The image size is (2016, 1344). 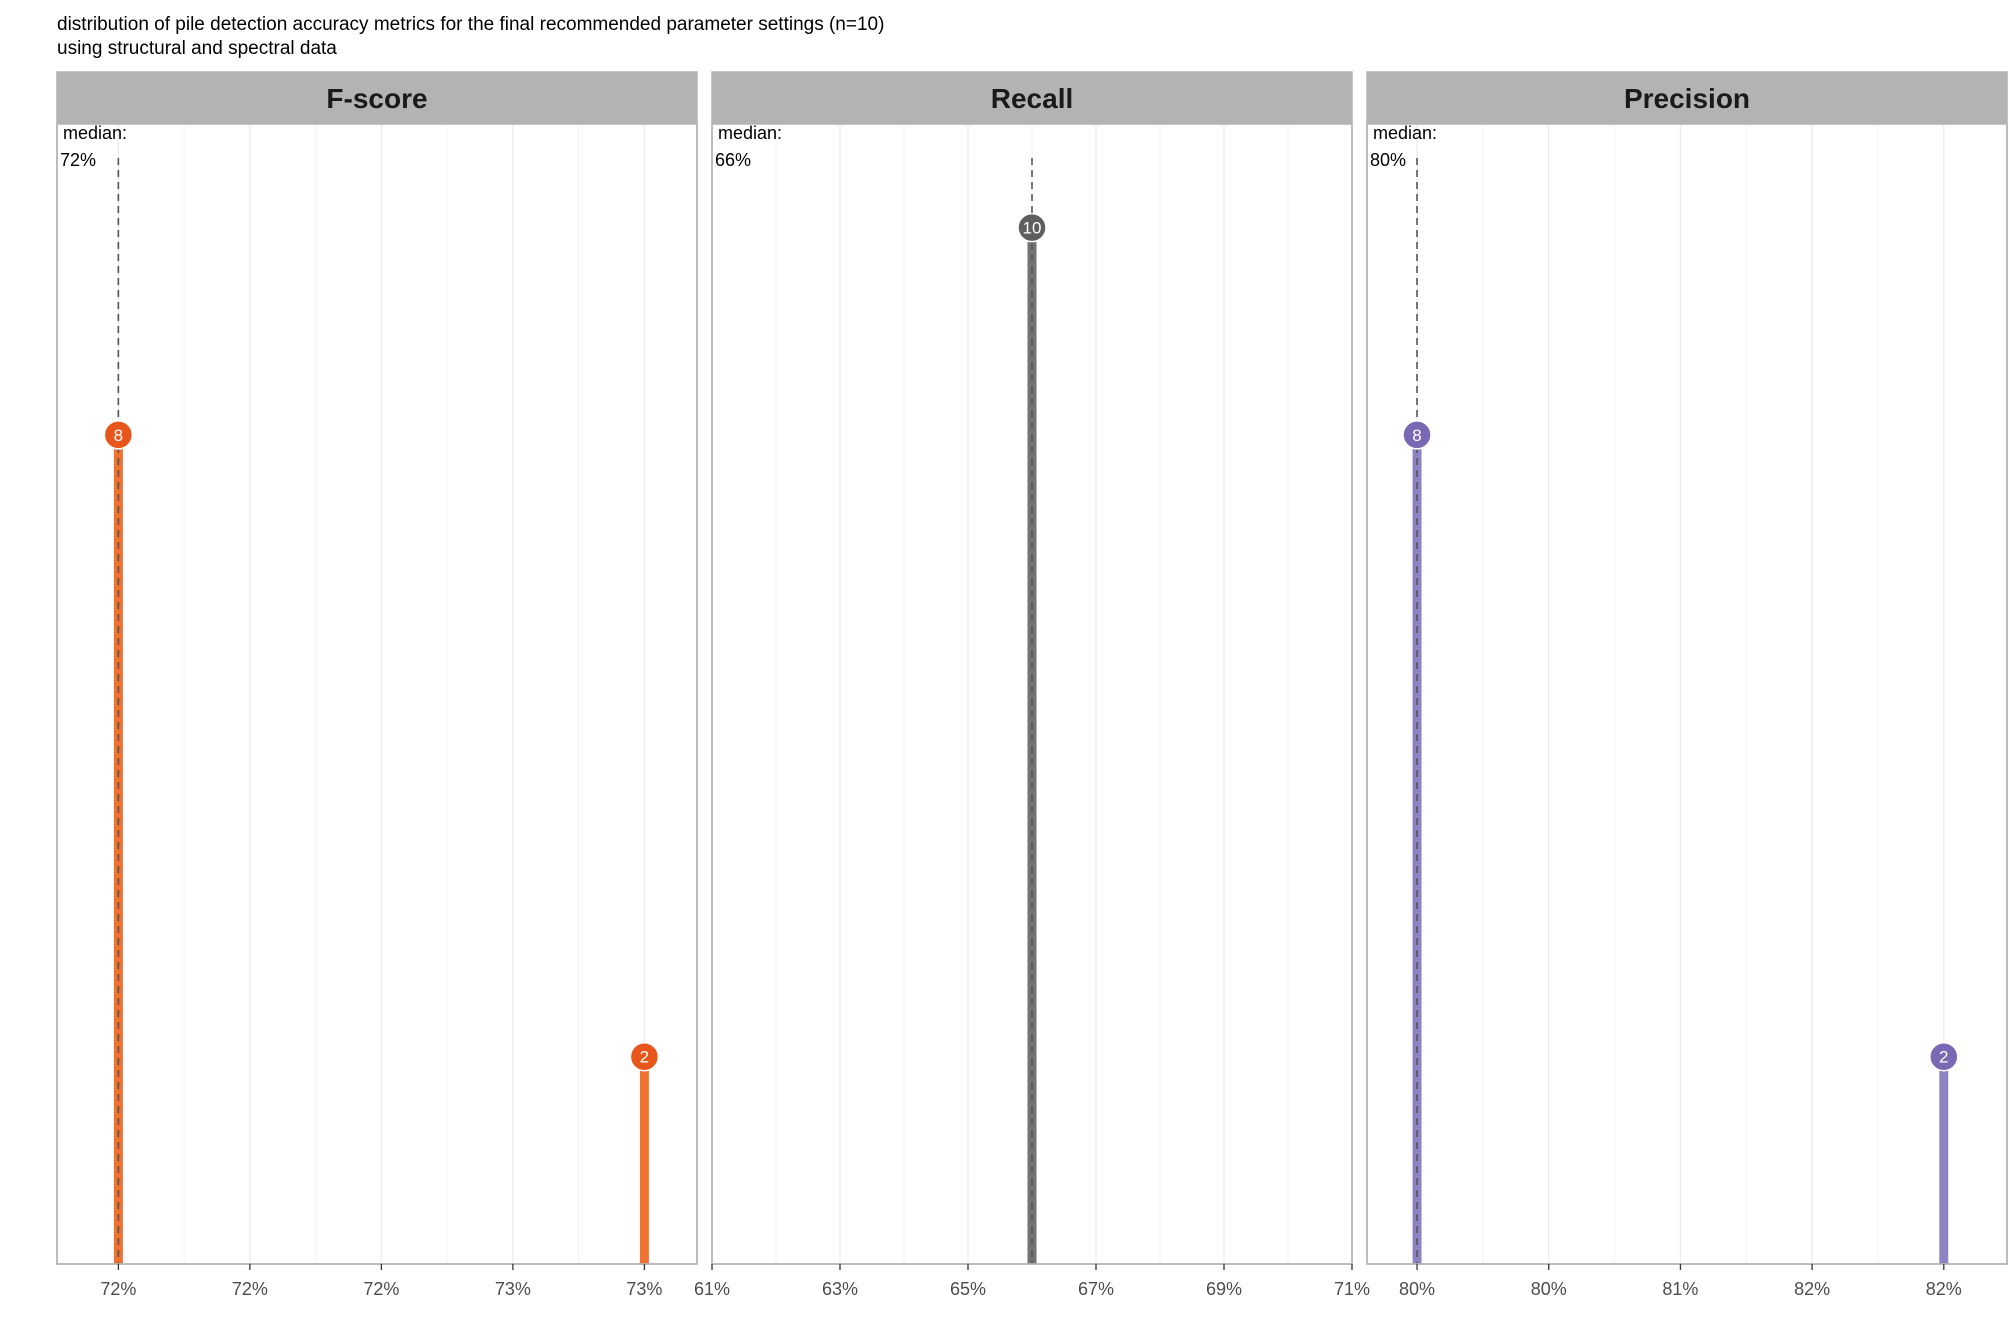 What do you see at coordinates (1388, 160) in the screenshot?
I see `median-annotation-value: 80%` at bounding box center [1388, 160].